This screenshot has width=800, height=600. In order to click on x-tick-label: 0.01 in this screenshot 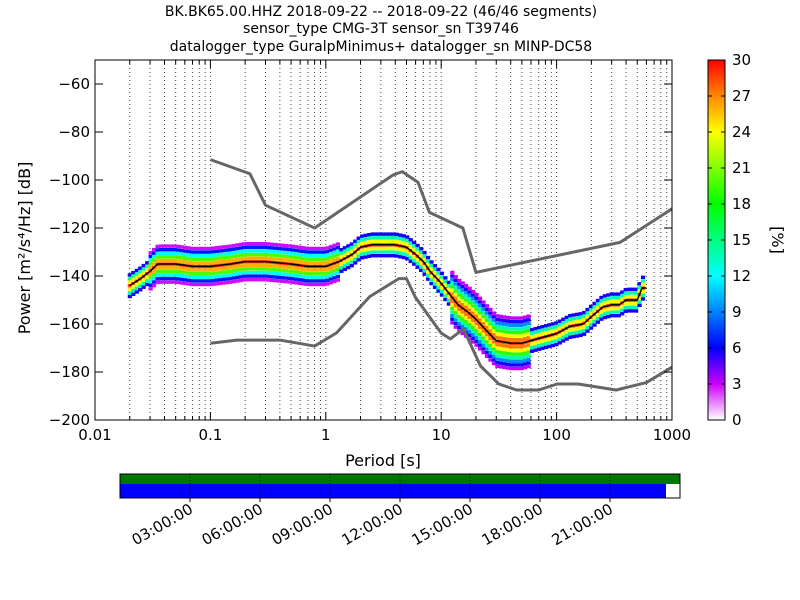, I will do `click(94, 435)`.